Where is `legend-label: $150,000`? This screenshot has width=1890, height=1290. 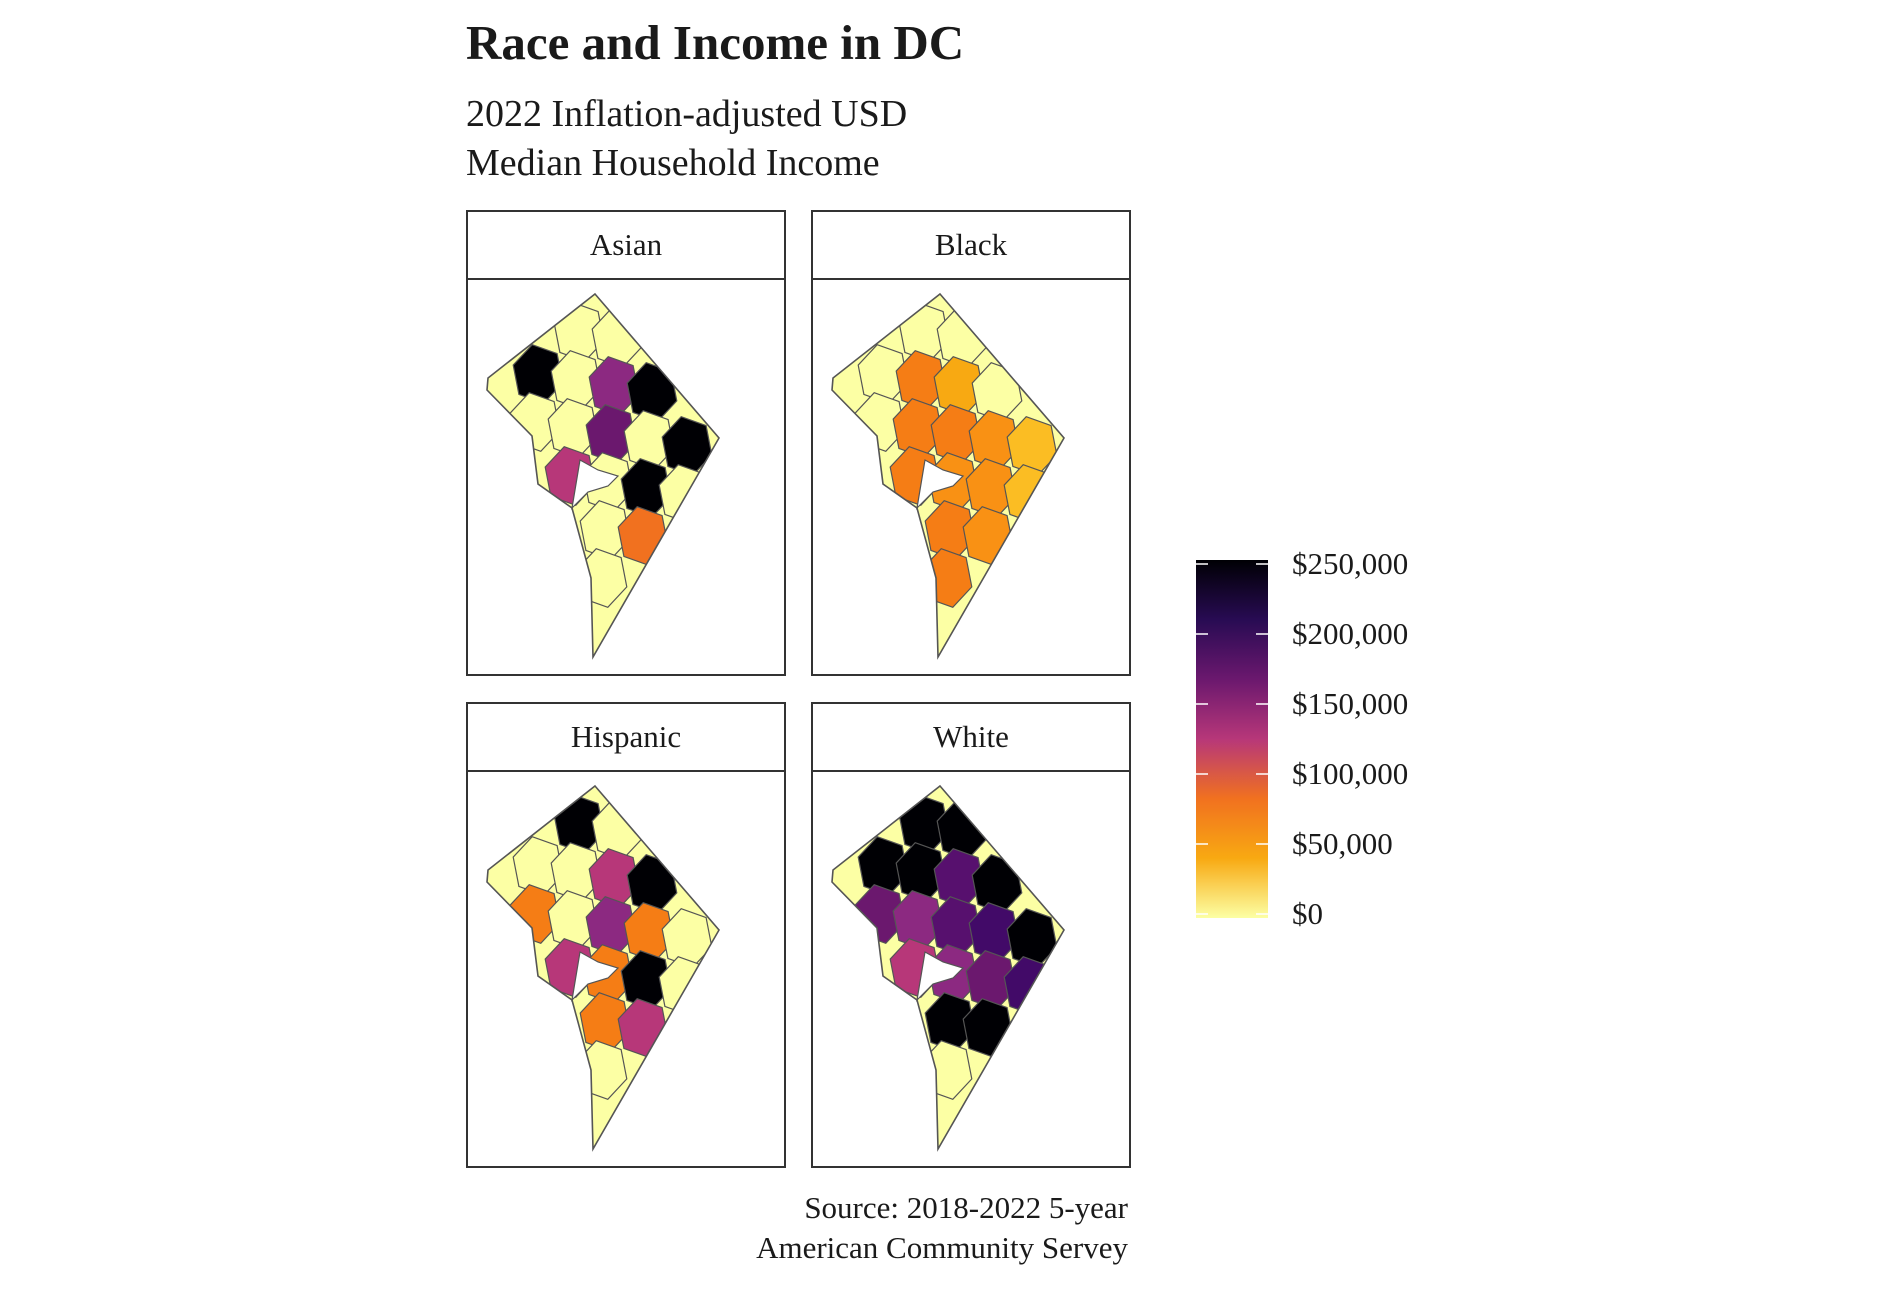
legend-label: $150,000 is located at coordinates (1350, 703).